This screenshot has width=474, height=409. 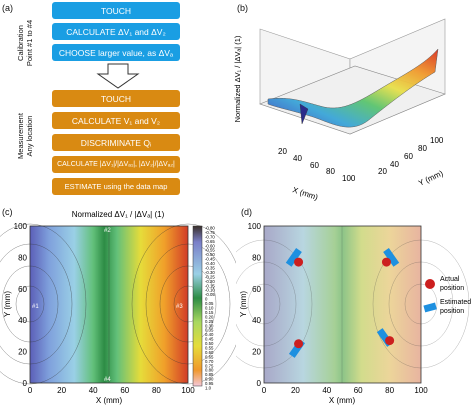 What do you see at coordinates (342, 400) in the screenshot?
I see `map-xlabel: X (mm)` at bounding box center [342, 400].